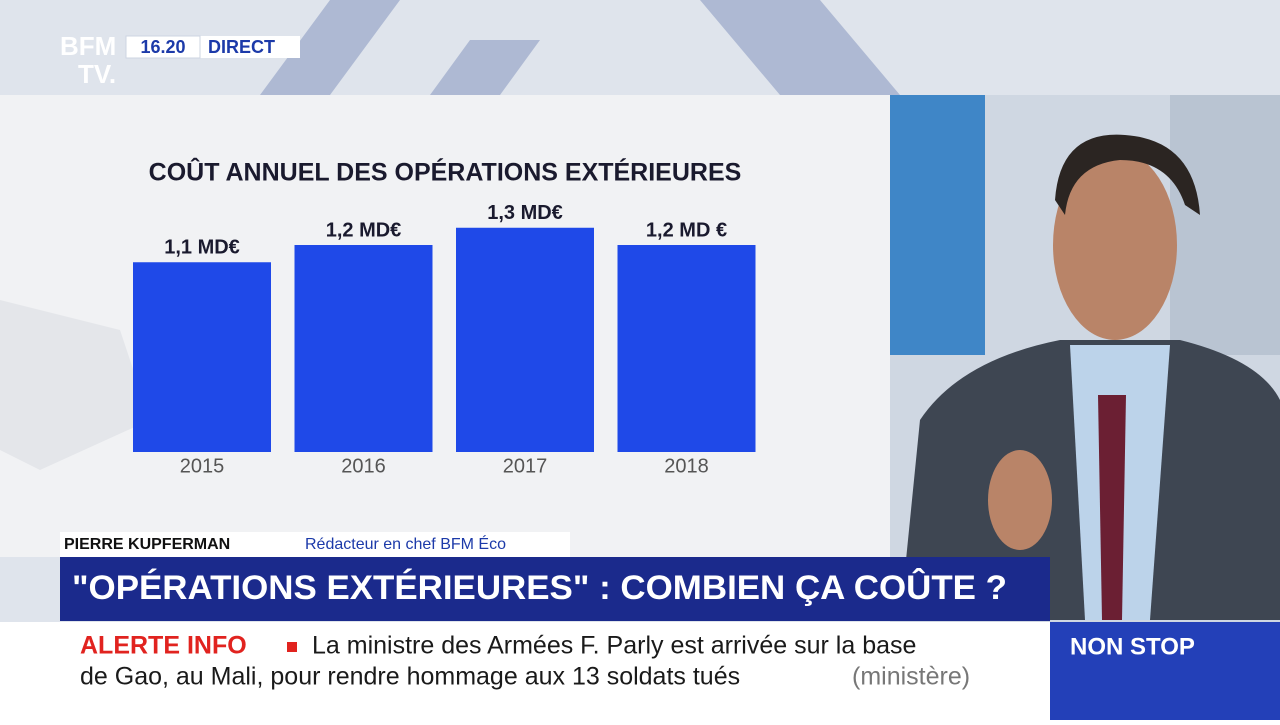  Describe the element at coordinates (202, 248) in the screenshot. I see `value-label: 1,1 MD€` at that location.